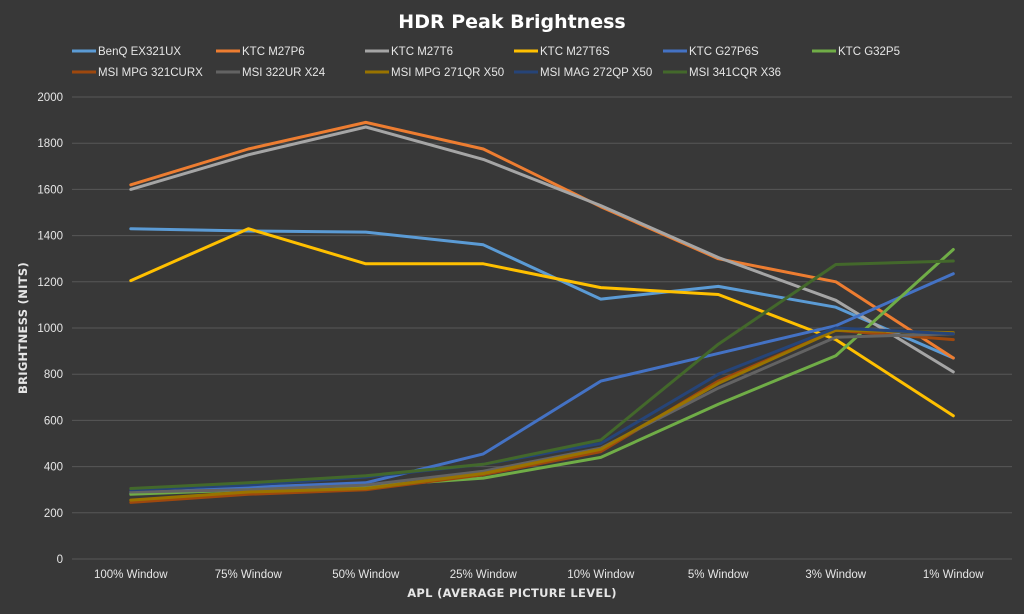 This screenshot has width=1024, height=614. I want to click on x-tick-label: 5% Window, so click(718, 575).